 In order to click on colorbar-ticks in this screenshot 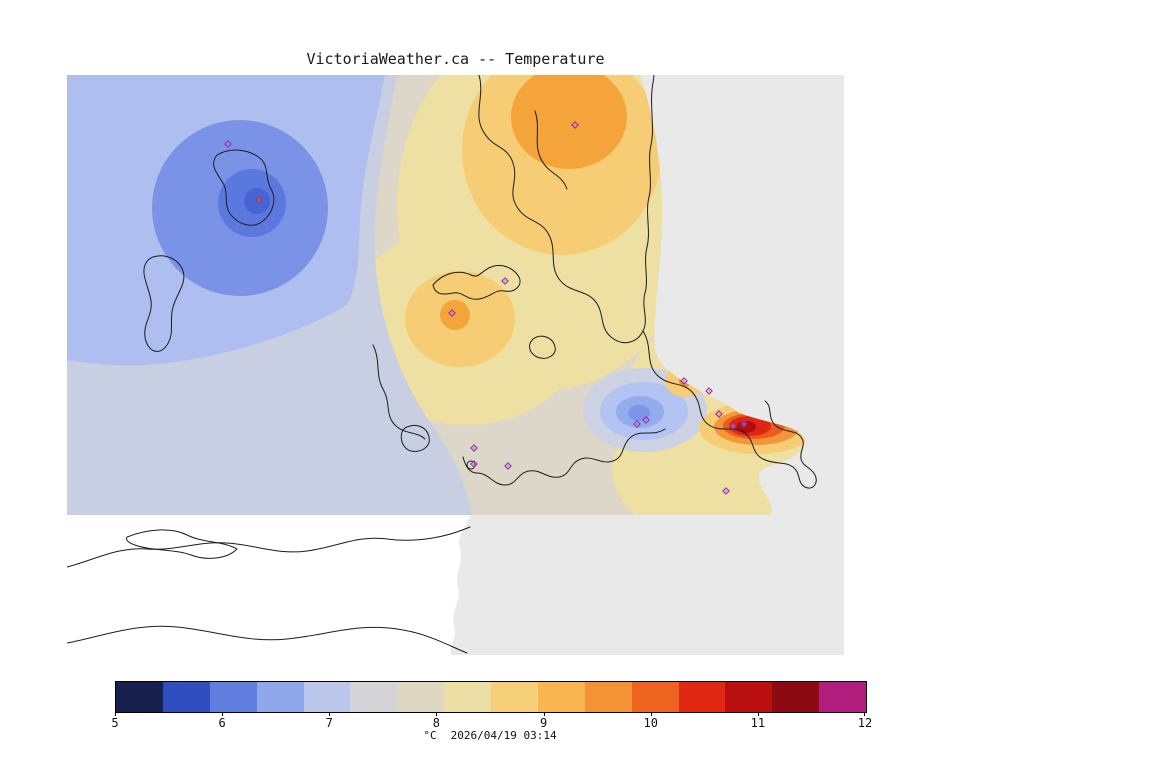, I will do `click(490, 714)`.